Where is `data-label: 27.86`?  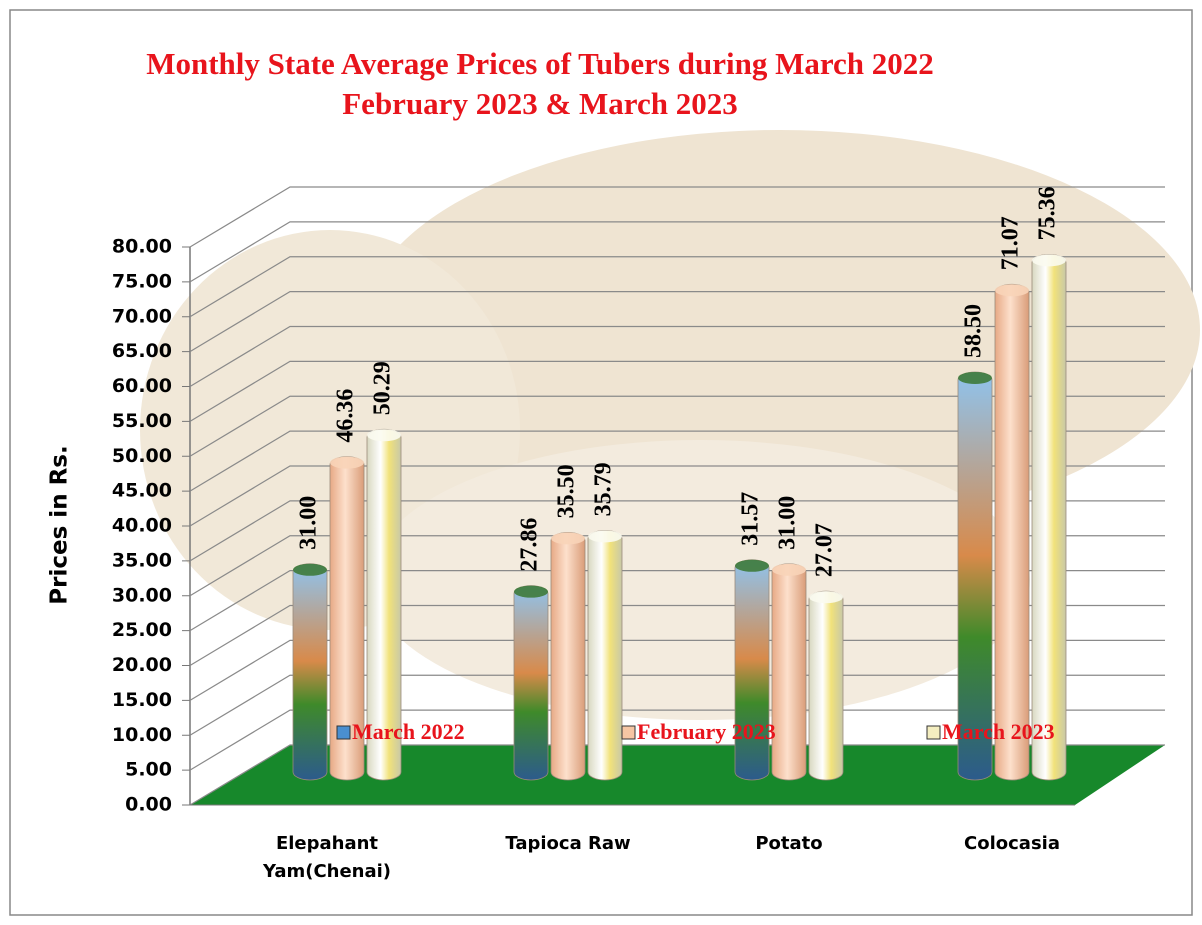 data-label: 27.86 is located at coordinates (530, 545).